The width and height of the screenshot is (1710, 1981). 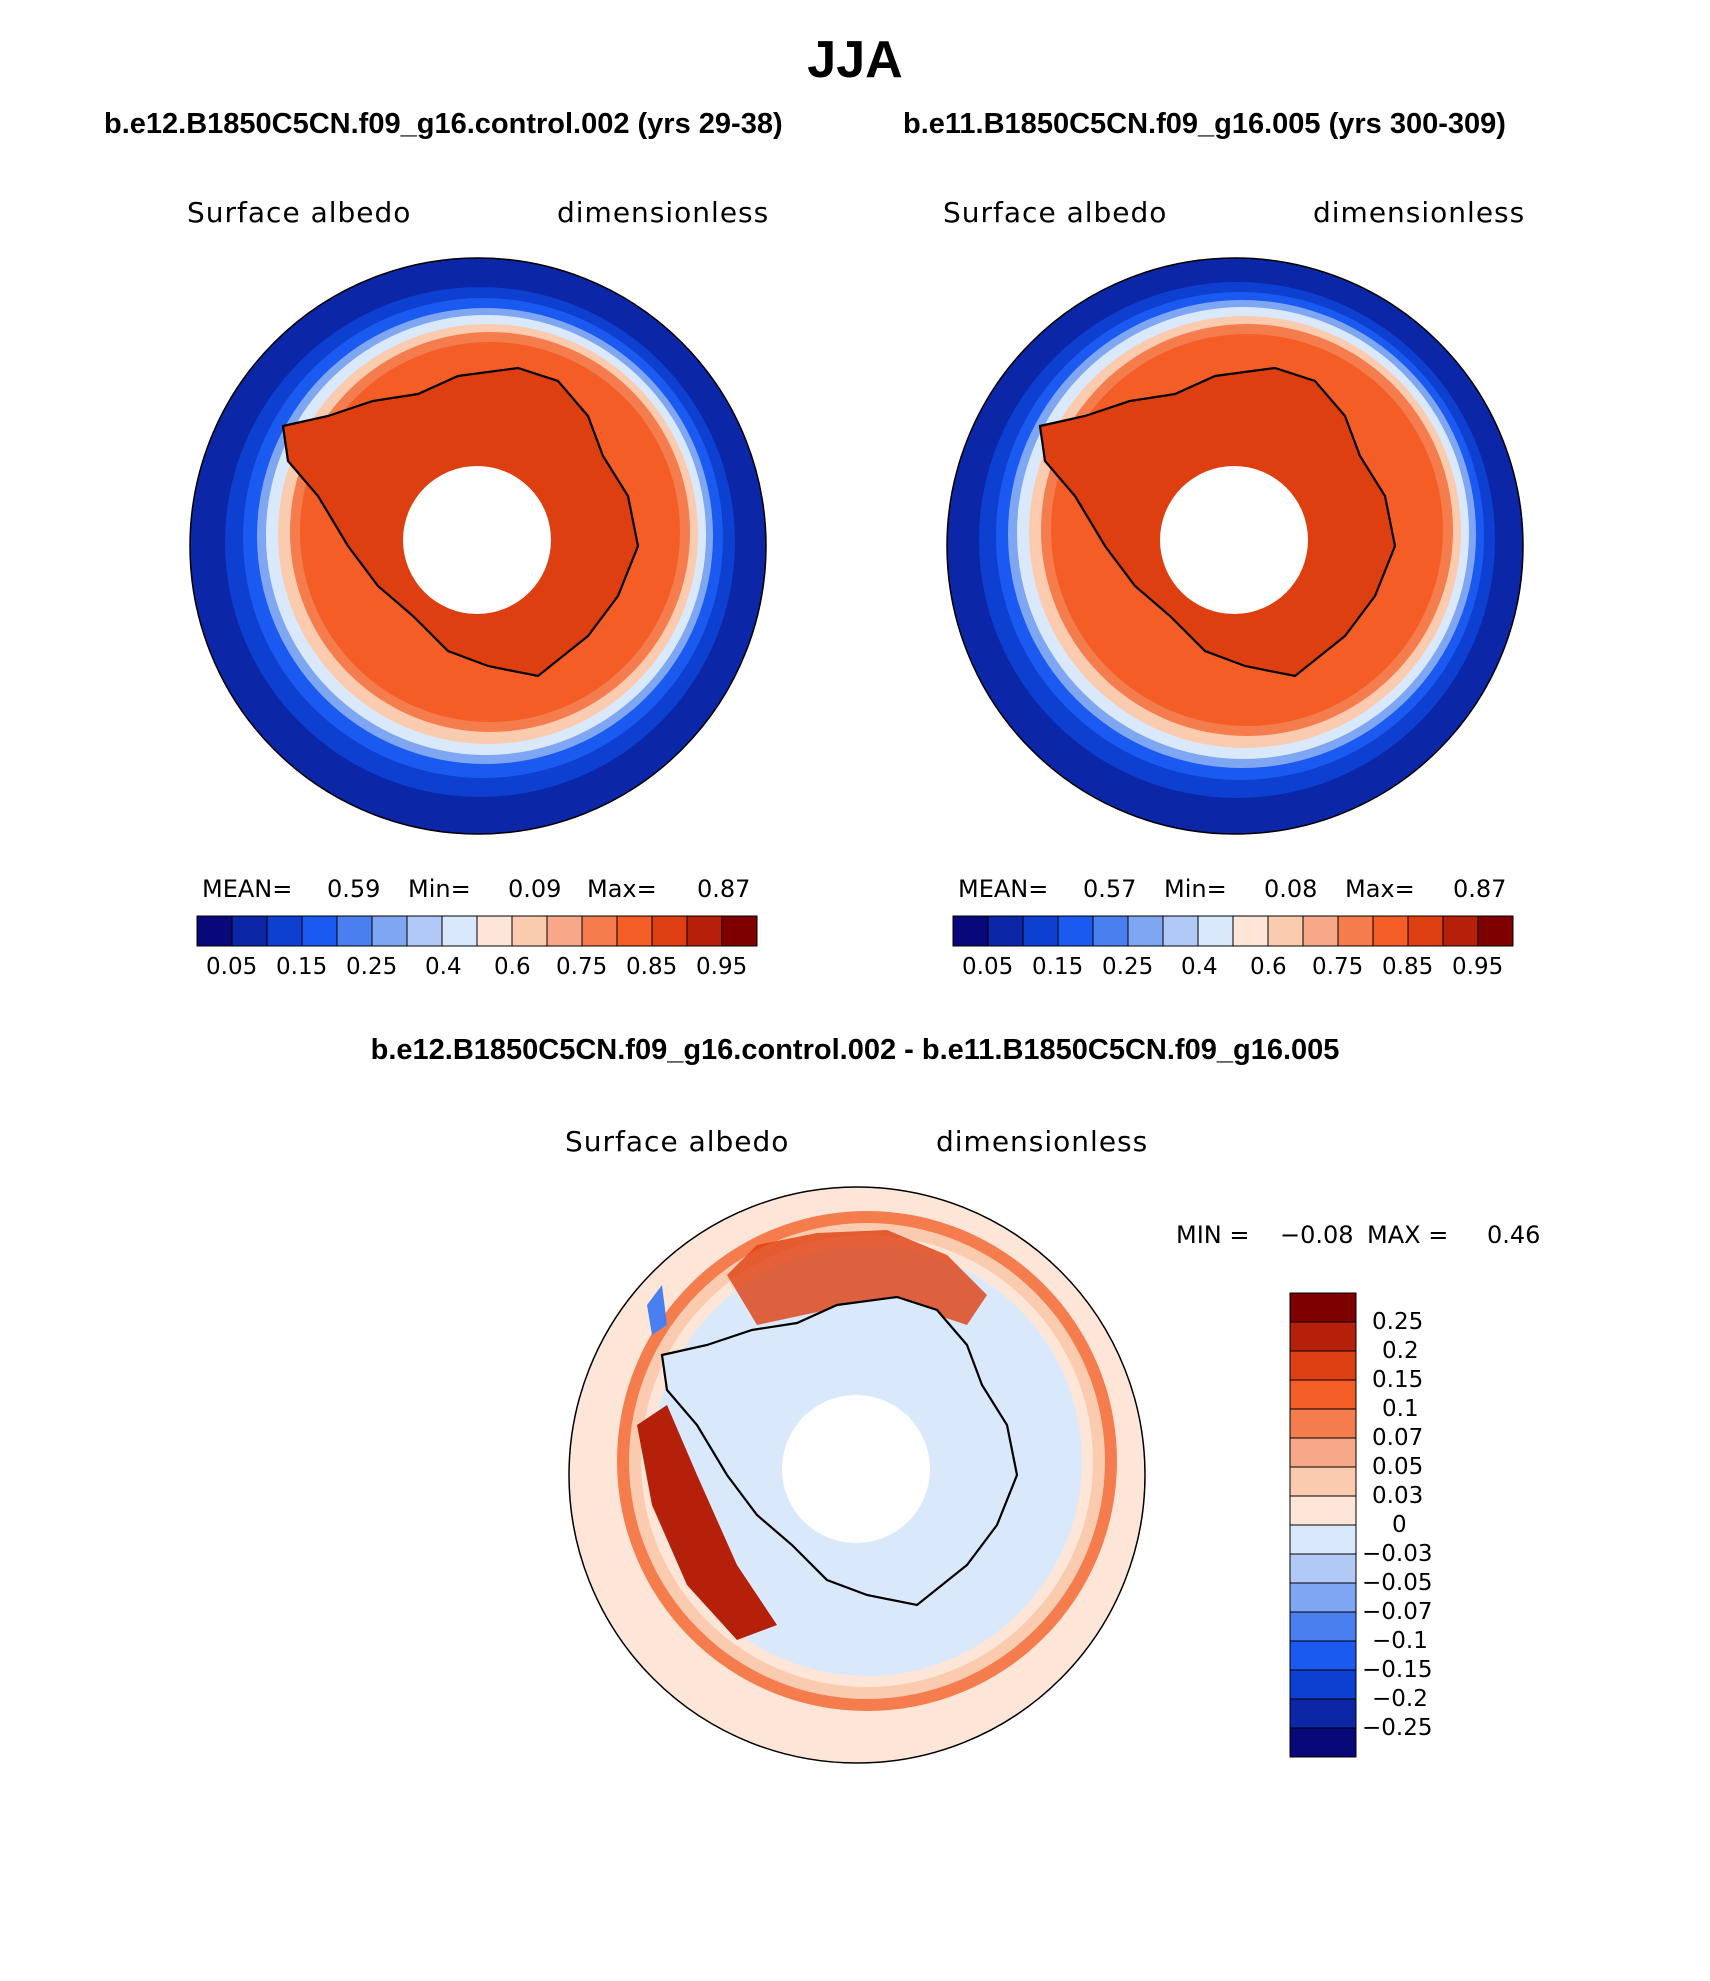 I want to click on colorbar-tick-label: −0.07, so click(x=1397, y=1612).